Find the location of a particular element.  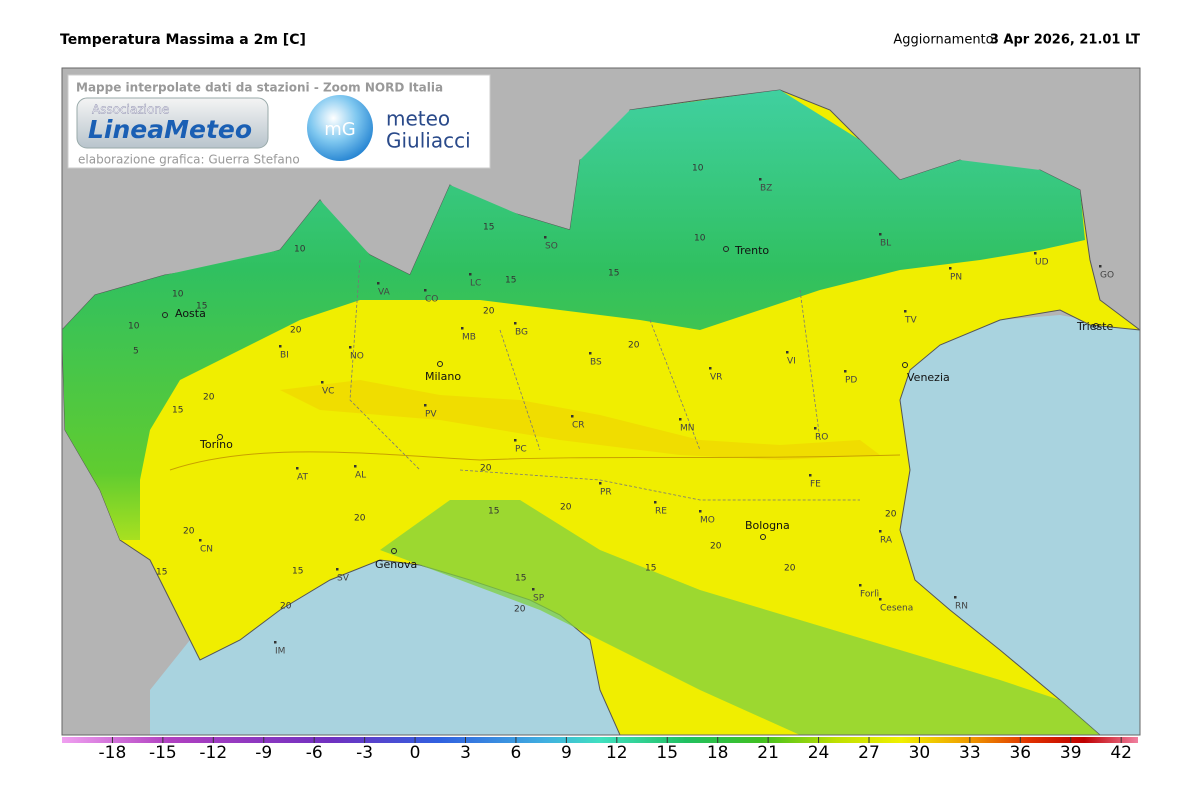

colorbar-tick-label: -12 is located at coordinates (213, 753).